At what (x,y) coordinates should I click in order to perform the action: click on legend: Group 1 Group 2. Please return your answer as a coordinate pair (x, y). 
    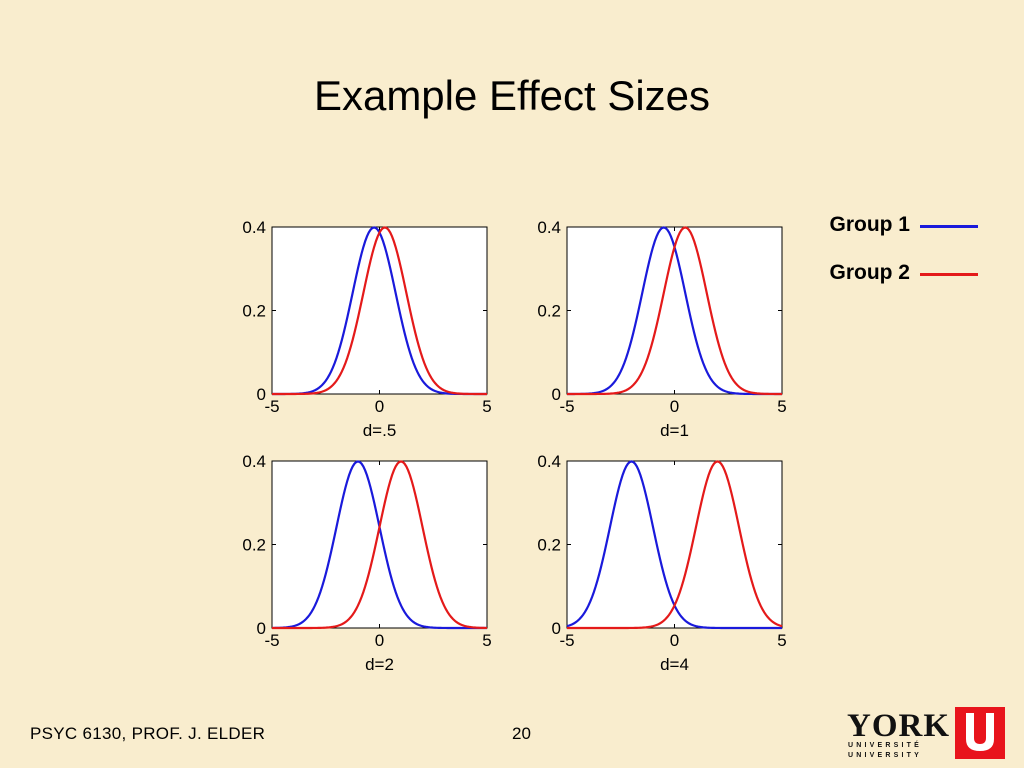
    Looking at the image, I should click on (895, 255).